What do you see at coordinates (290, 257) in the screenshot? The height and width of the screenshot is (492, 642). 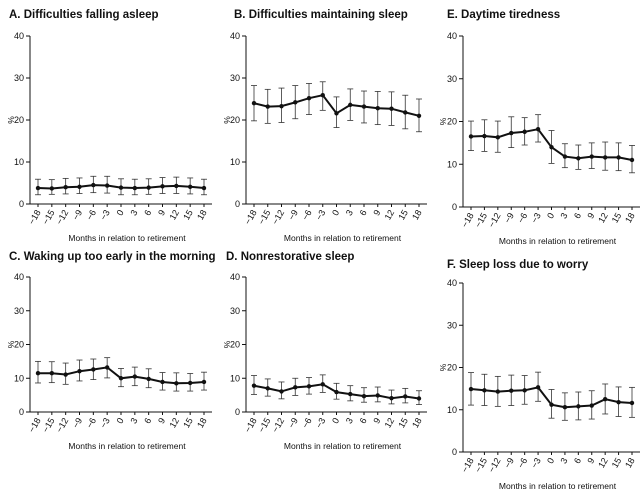 I see `panel-title: D. Nonrestorative sleep` at bounding box center [290, 257].